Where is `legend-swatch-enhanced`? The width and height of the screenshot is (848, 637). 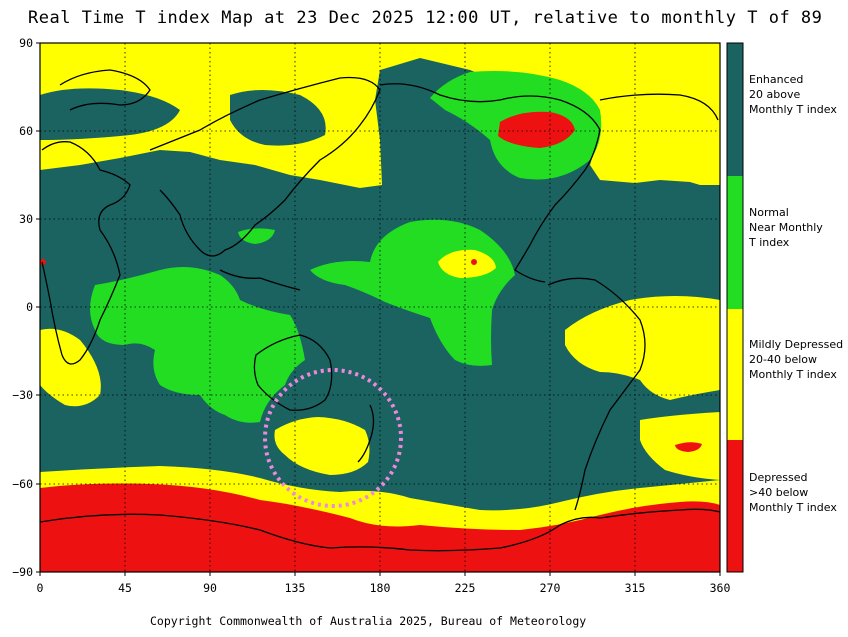 legend-swatch-enhanced is located at coordinates (735, 109).